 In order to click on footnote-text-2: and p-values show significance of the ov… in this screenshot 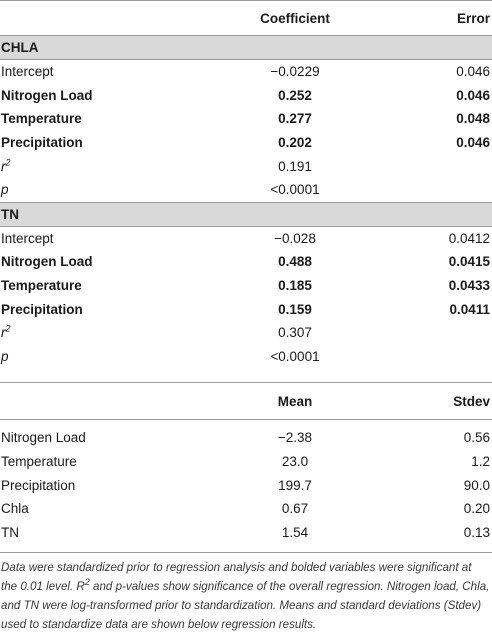, I will do `click(245, 606)`.